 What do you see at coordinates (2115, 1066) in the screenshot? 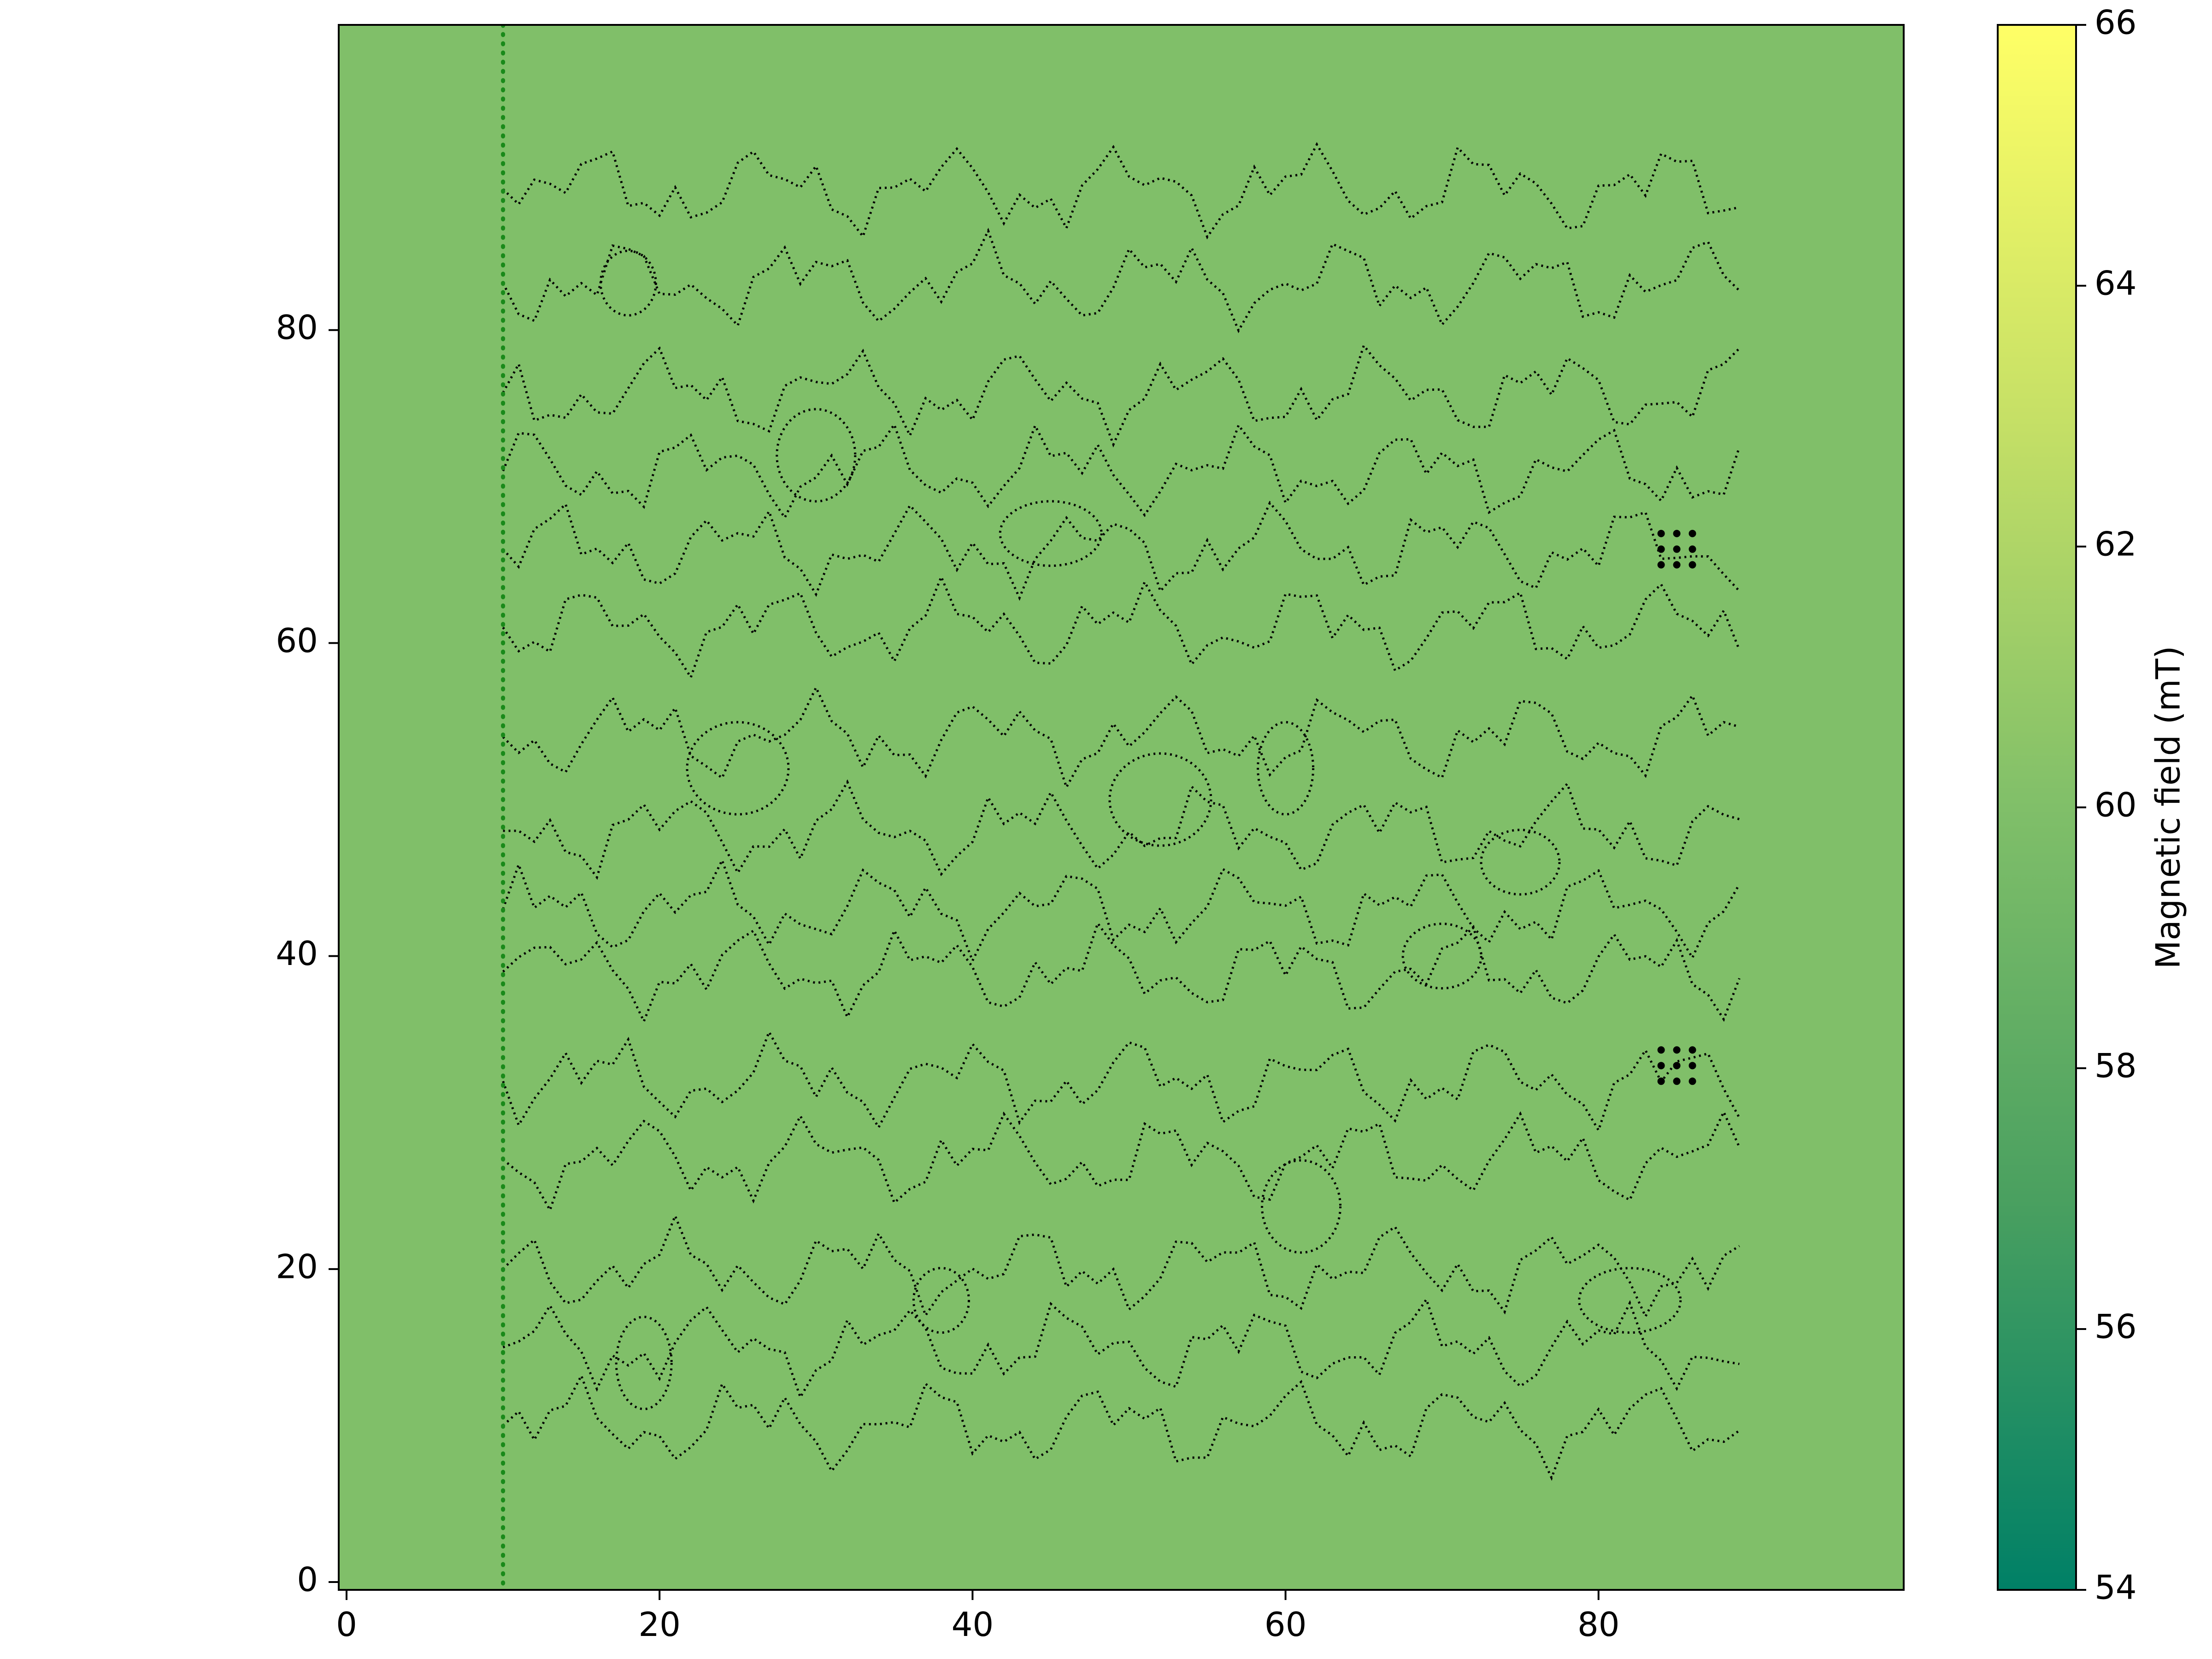
I see `colorbar-tick-label: 58` at bounding box center [2115, 1066].